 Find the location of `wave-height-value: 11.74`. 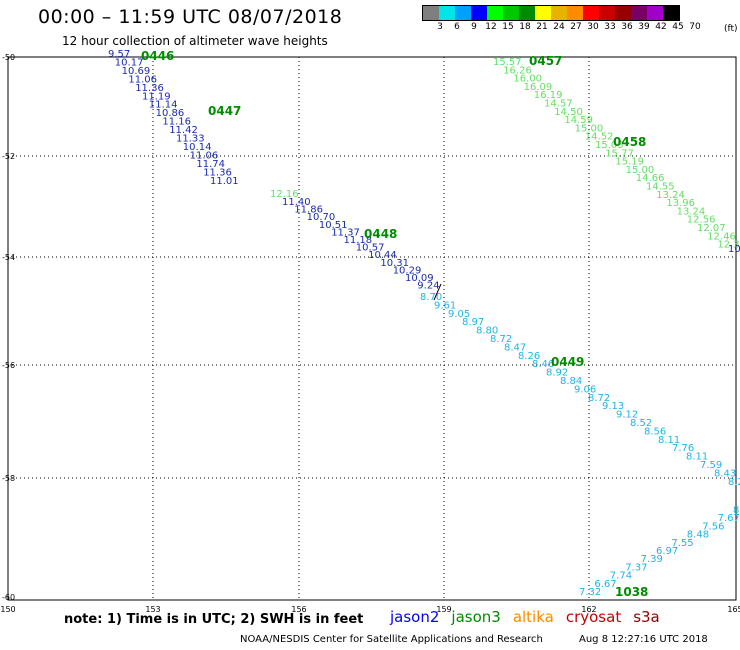

wave-height-value: 11.74 is located at coordinates (210, 164).